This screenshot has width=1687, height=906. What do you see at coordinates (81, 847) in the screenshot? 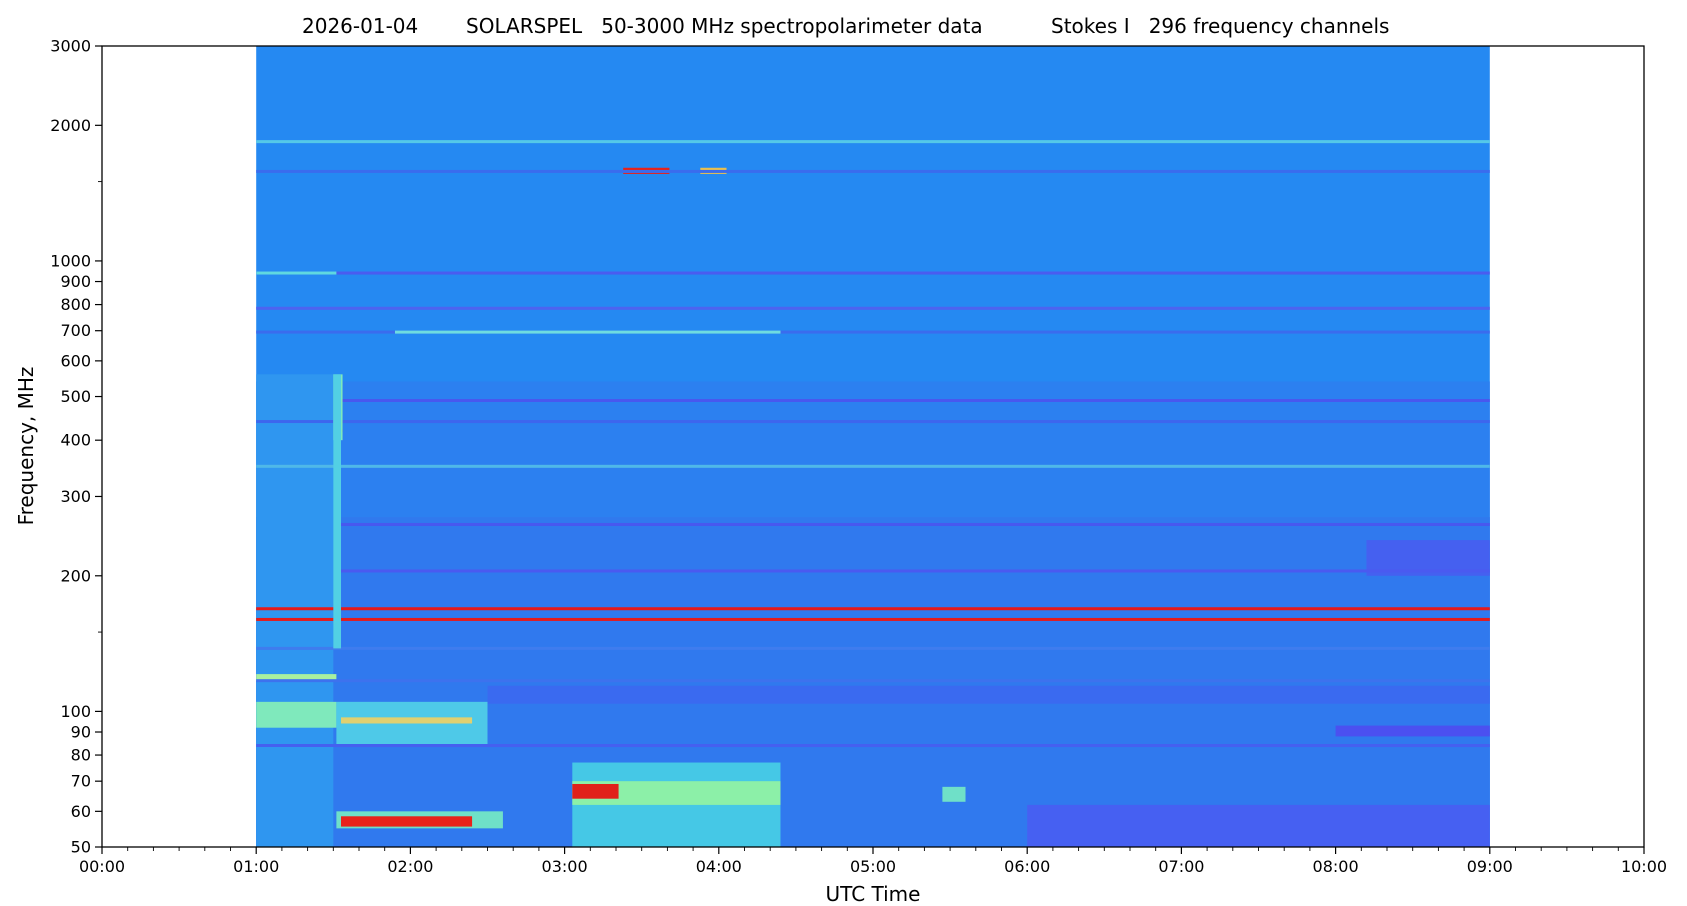
I see `y-tick-label-0: 50` at bounding box center [81, 847].